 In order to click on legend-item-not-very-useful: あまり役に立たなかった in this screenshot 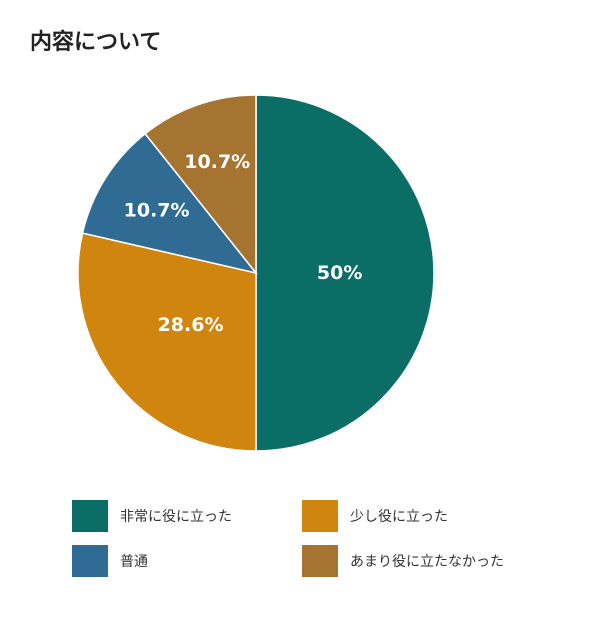, I will do `click(403, 561)`.